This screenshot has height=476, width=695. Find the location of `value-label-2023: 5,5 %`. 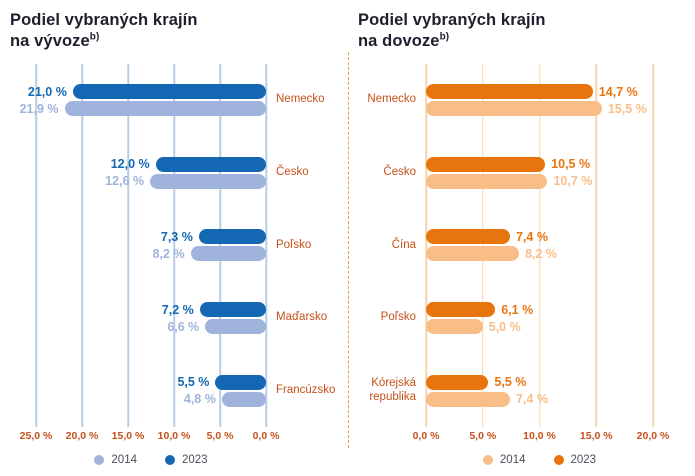

value-label-2023: 5,5 % is located at coordinates (510, 382).